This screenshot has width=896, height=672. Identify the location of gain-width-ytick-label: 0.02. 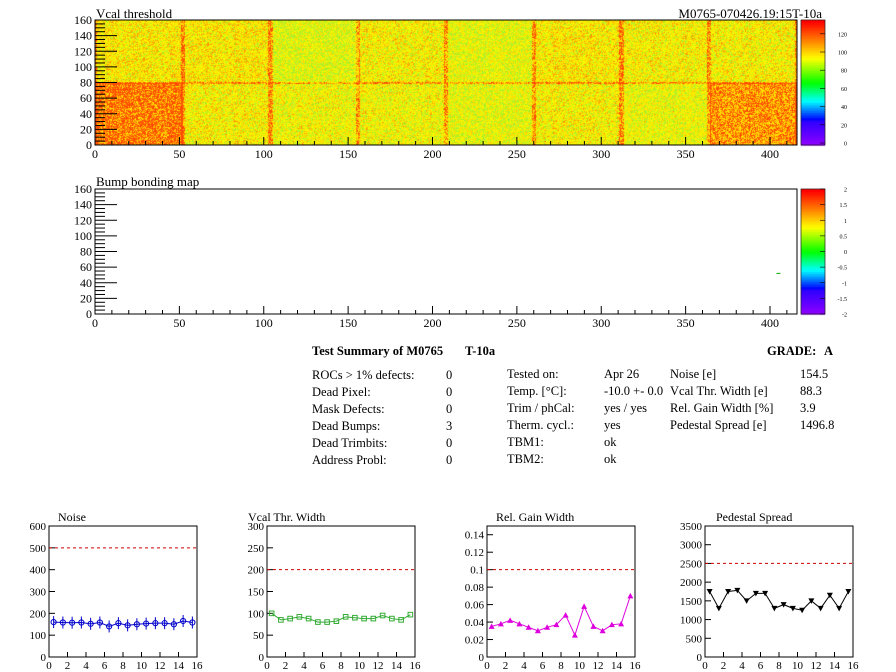
(474, 641).